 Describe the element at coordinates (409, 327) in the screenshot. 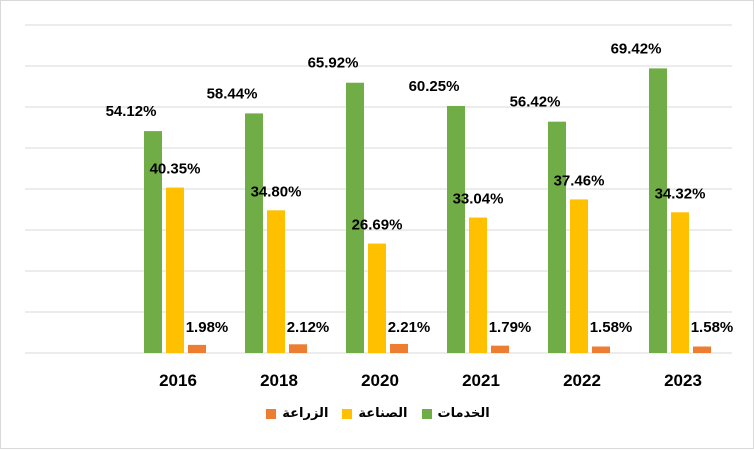

I see `data-label: 2.21%` at that location.